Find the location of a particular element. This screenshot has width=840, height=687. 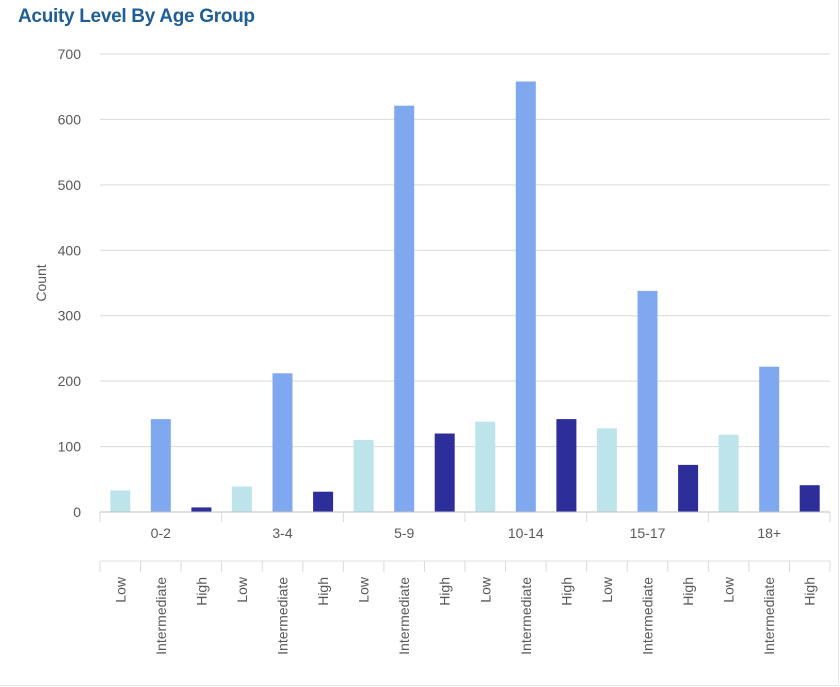

bar-10-14-low is located at coordinates (485, 466).